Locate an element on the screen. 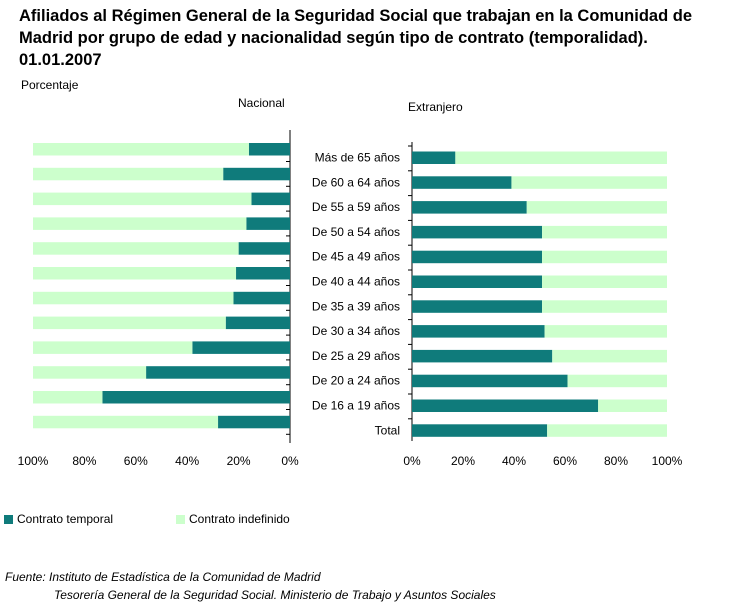 This screenshot has height=616, width=741. category-label-de-40-a-44-anos: De 40 a 44 años is located at coordinates (356, 282).